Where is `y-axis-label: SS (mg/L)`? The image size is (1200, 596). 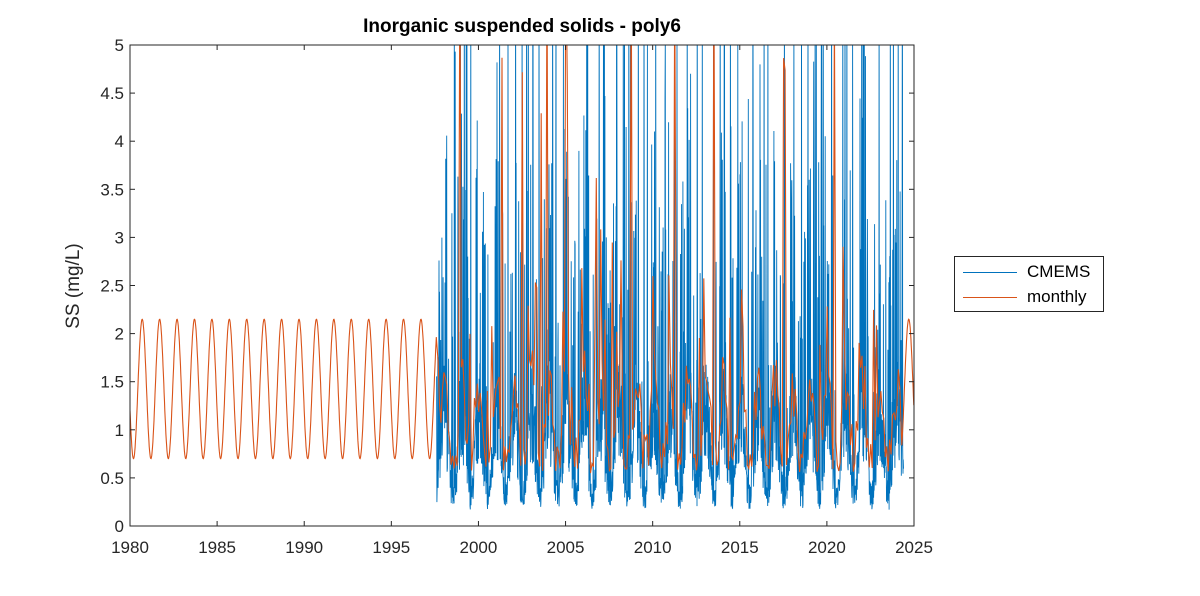 y-axis-label: SS (mg/L) is located at coordinates (73, 286).